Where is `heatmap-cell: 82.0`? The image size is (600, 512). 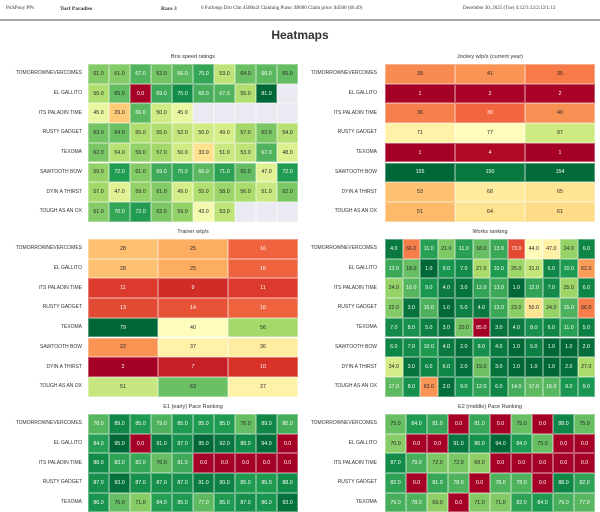 heatmap-cell: 82.0 is located at coordinates (395, 483).